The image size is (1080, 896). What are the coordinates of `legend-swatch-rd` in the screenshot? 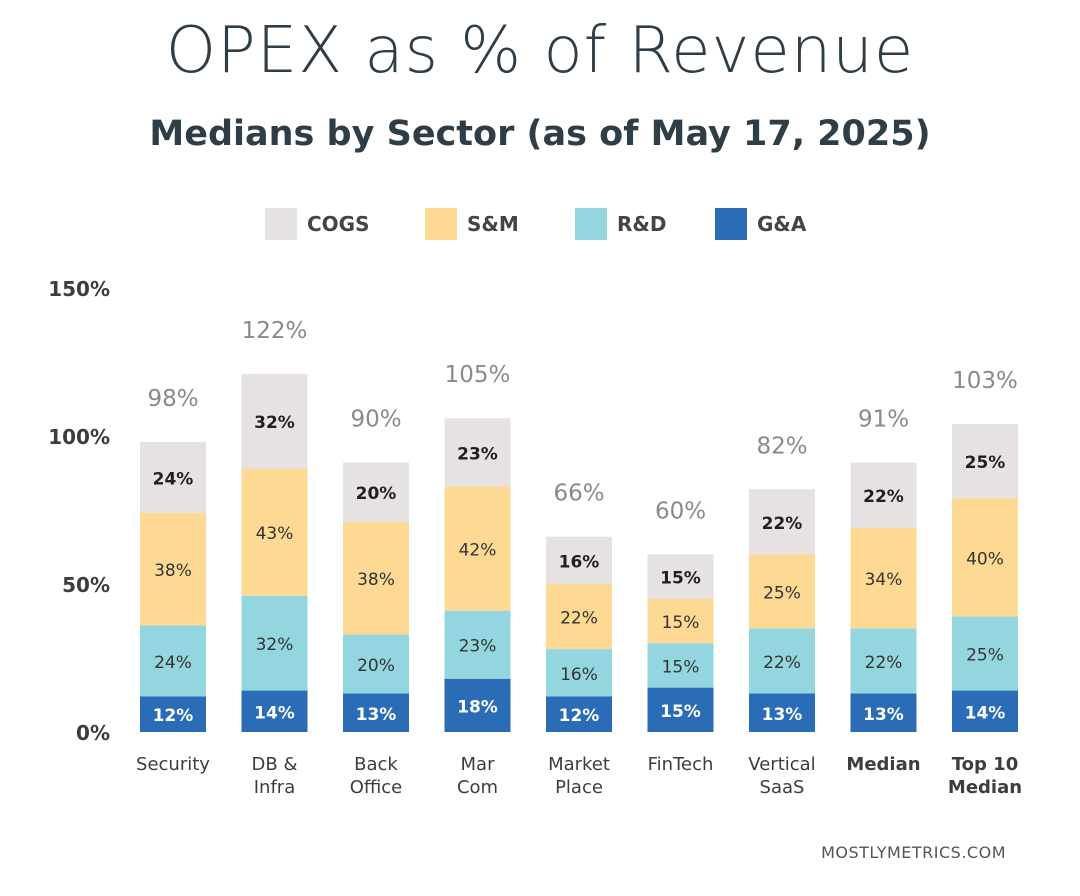 It's located at (591, 224).